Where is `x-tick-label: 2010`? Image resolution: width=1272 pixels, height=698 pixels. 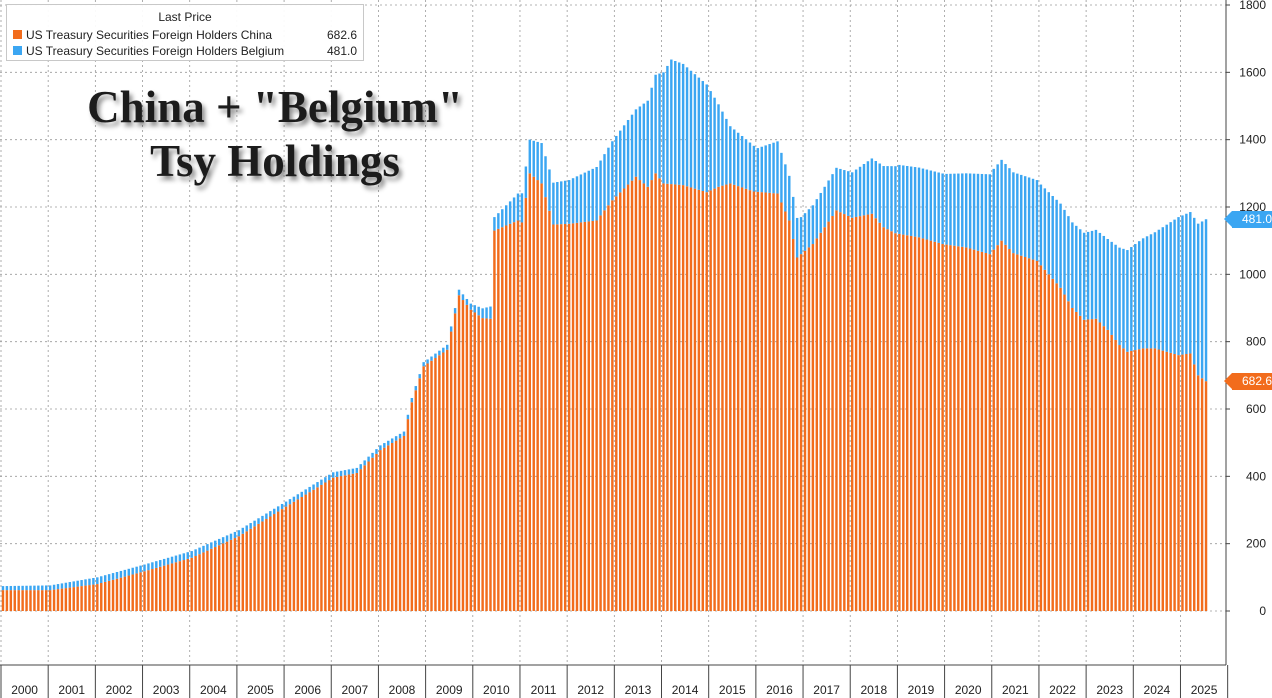
x-tick-label: 2010 is located at coordinates (496, 690).